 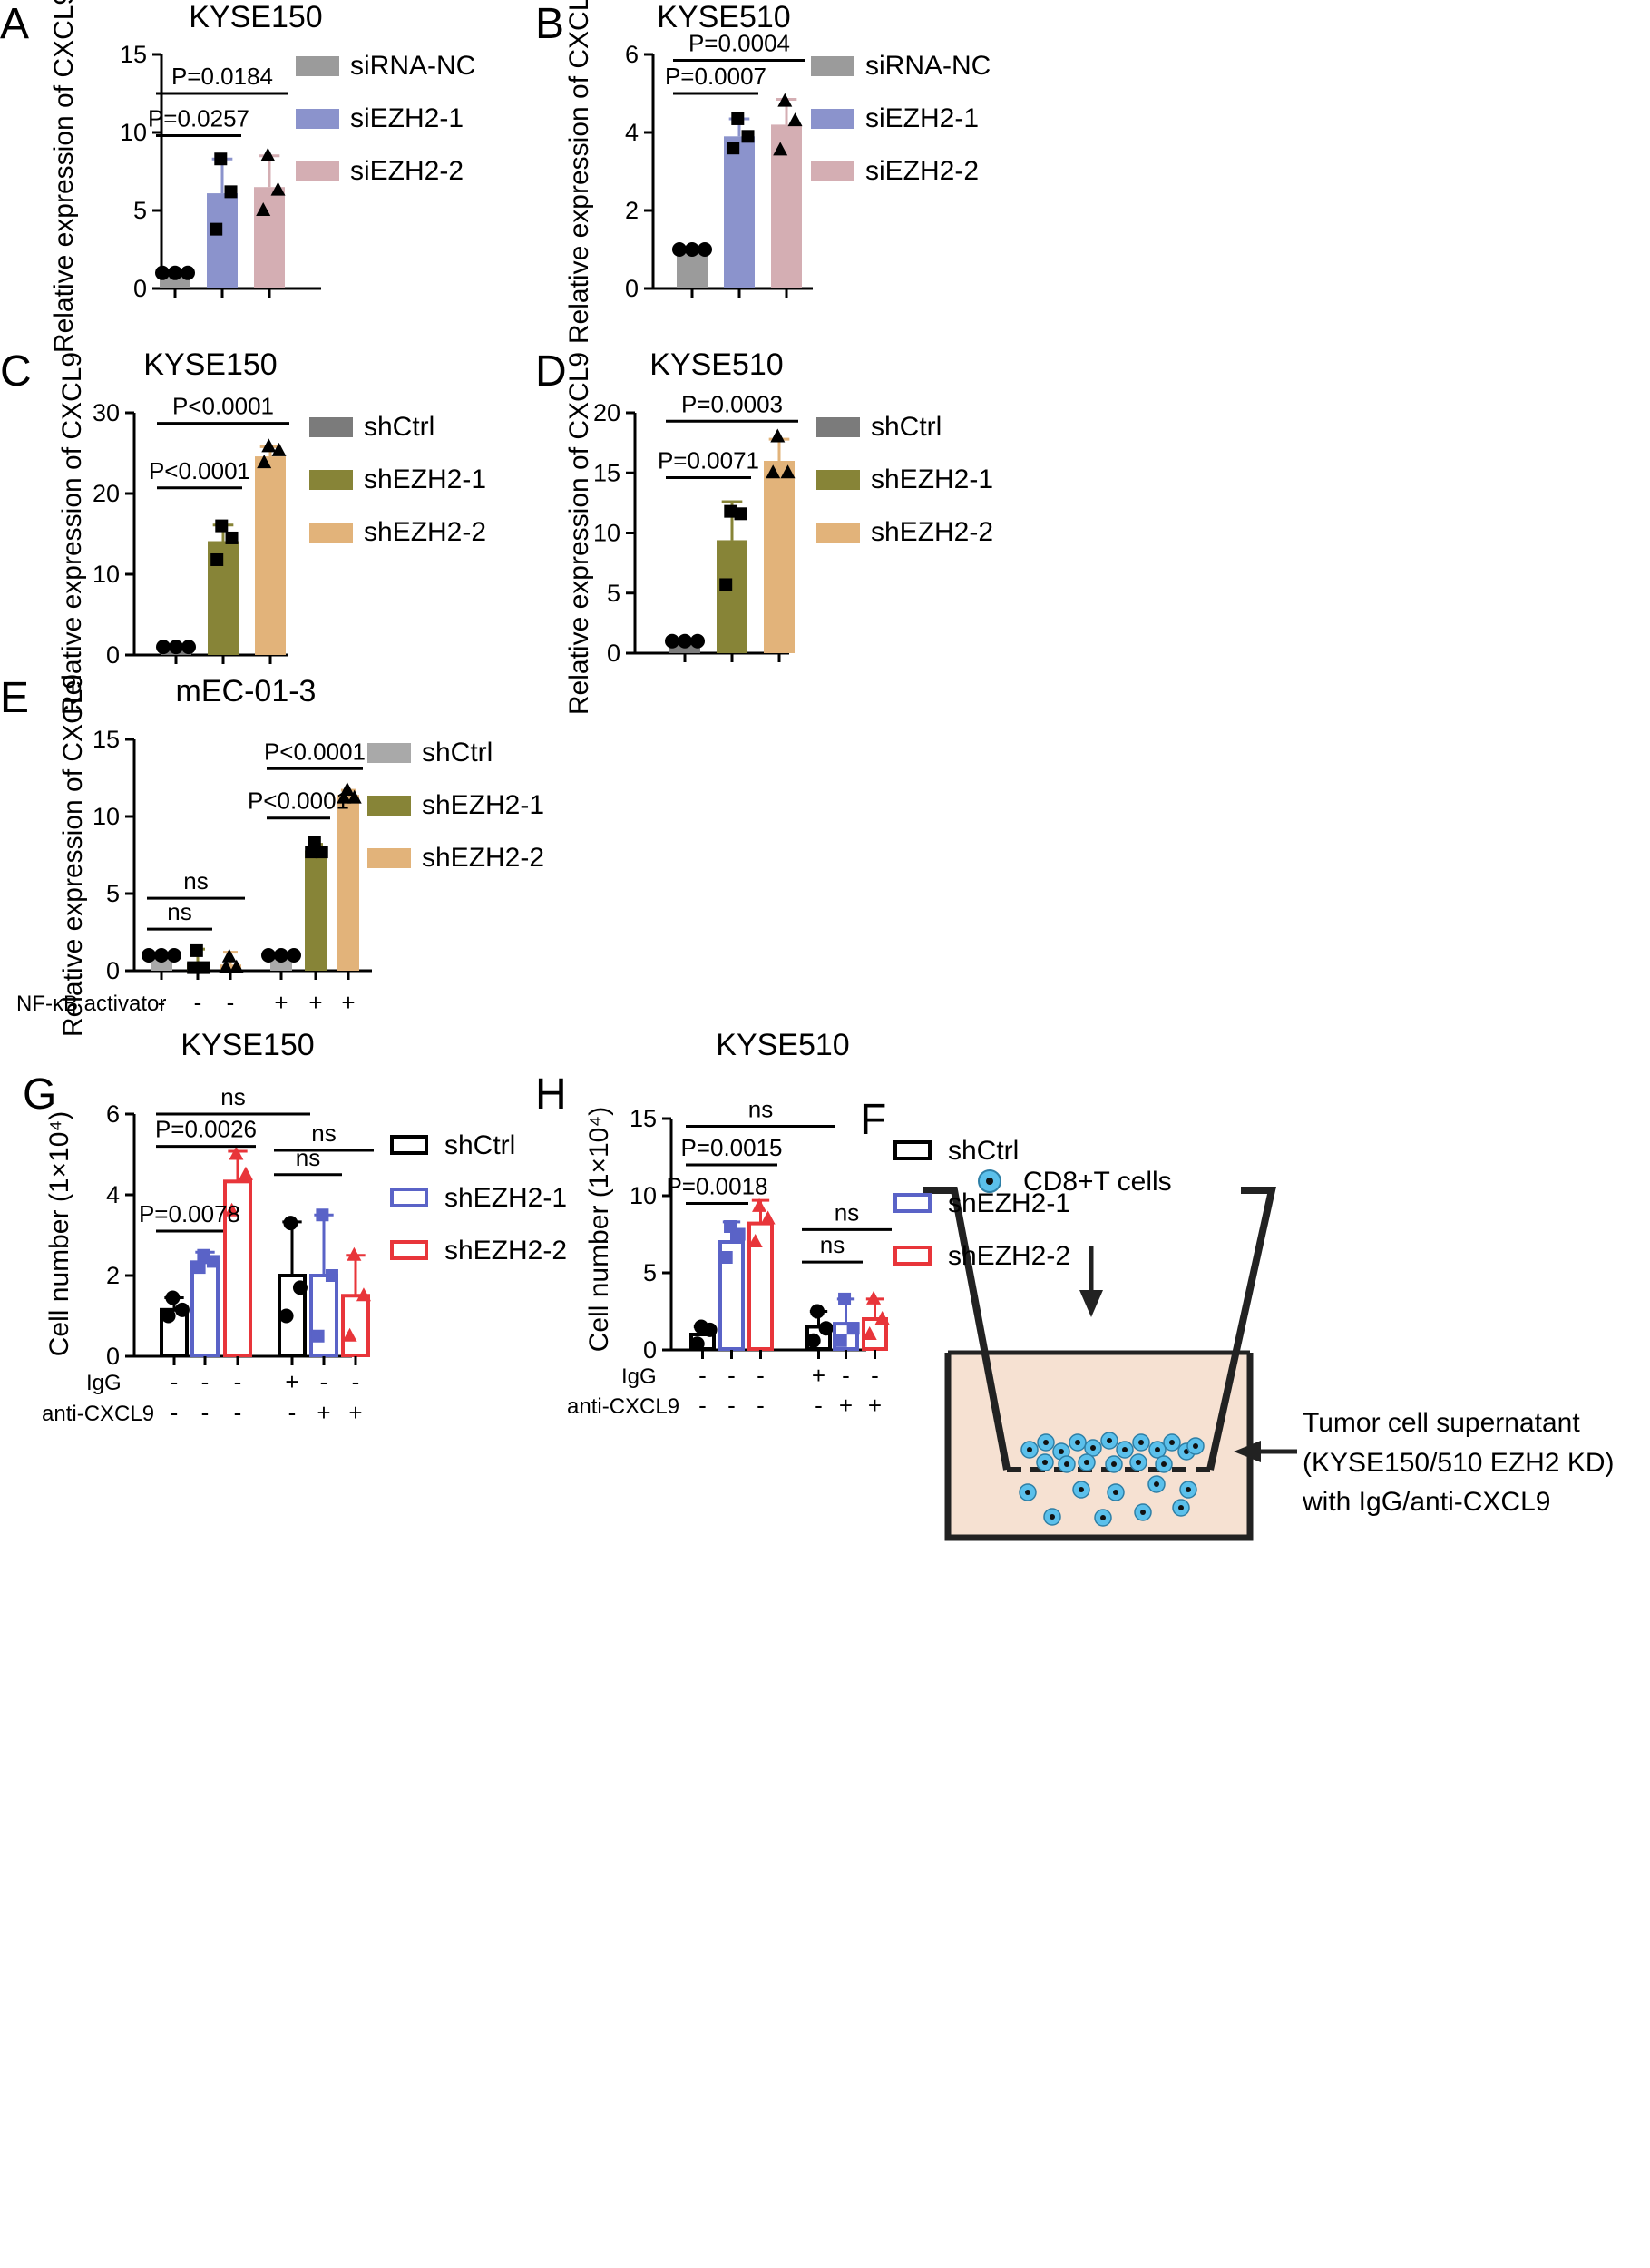 What do you see at coordinates (1098, 1182) in the screenshot?
I see `cd8-cell-label: CD8+T cells` at bounding box center [1098, 1182].